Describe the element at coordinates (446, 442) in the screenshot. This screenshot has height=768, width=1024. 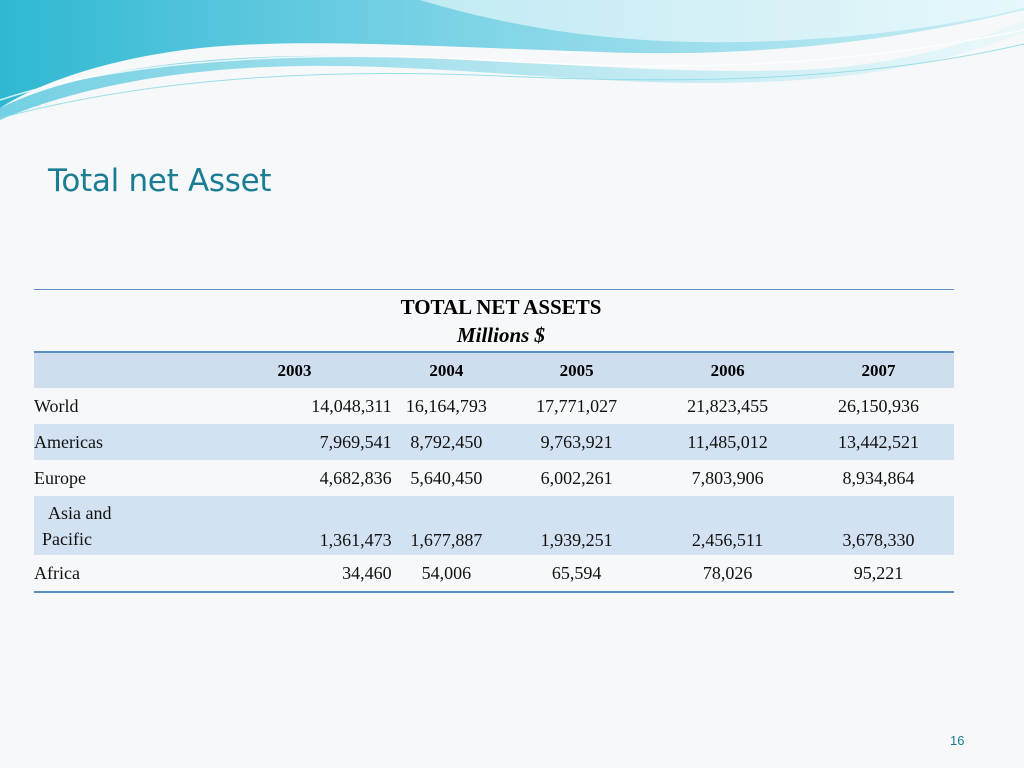
I see `cell-value: 8,792,450` at that location.